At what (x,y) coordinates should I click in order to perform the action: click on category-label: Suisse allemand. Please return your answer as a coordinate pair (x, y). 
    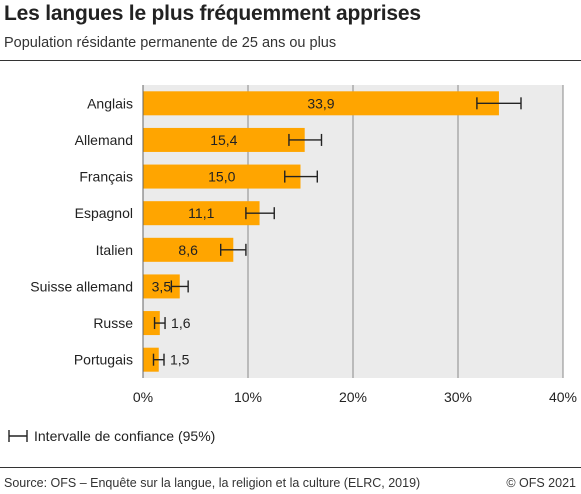
    Looking at the image, I should click on (81, 286).